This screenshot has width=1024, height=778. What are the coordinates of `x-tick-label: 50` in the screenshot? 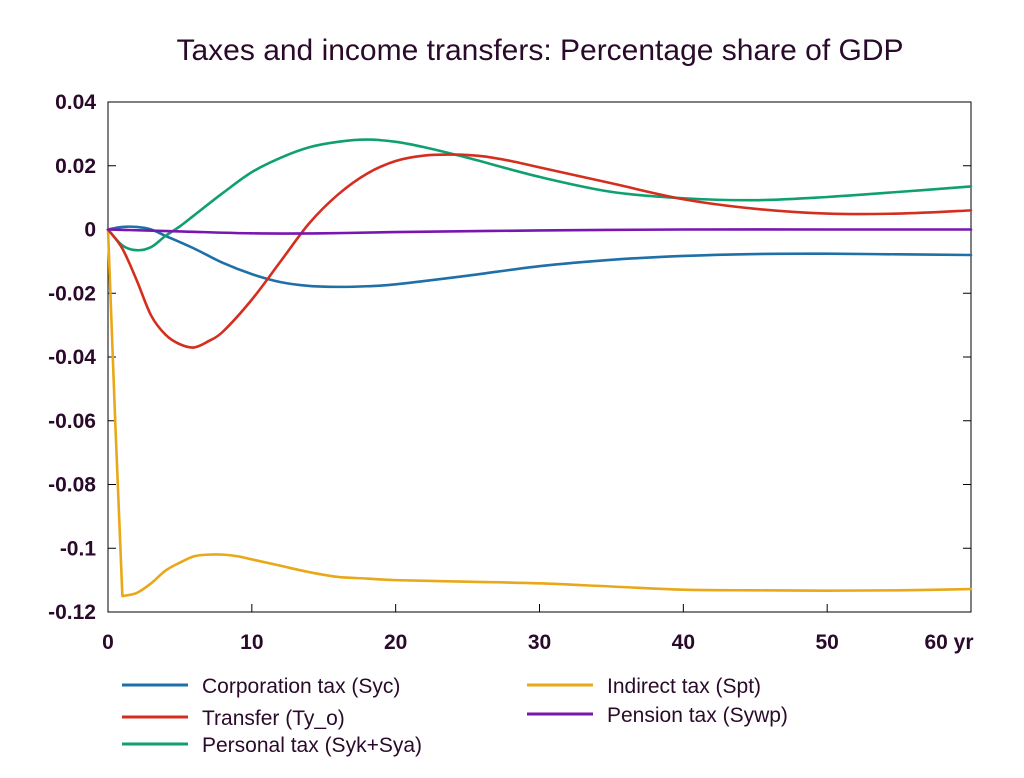 It's located at (826, 642).